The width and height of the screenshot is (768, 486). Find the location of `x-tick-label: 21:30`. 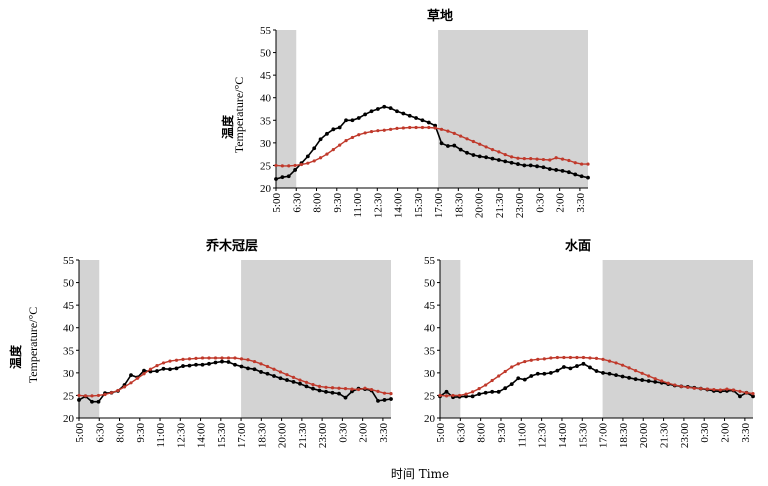

x-tick-label: 21:30 is located at coordinates (500, 206).